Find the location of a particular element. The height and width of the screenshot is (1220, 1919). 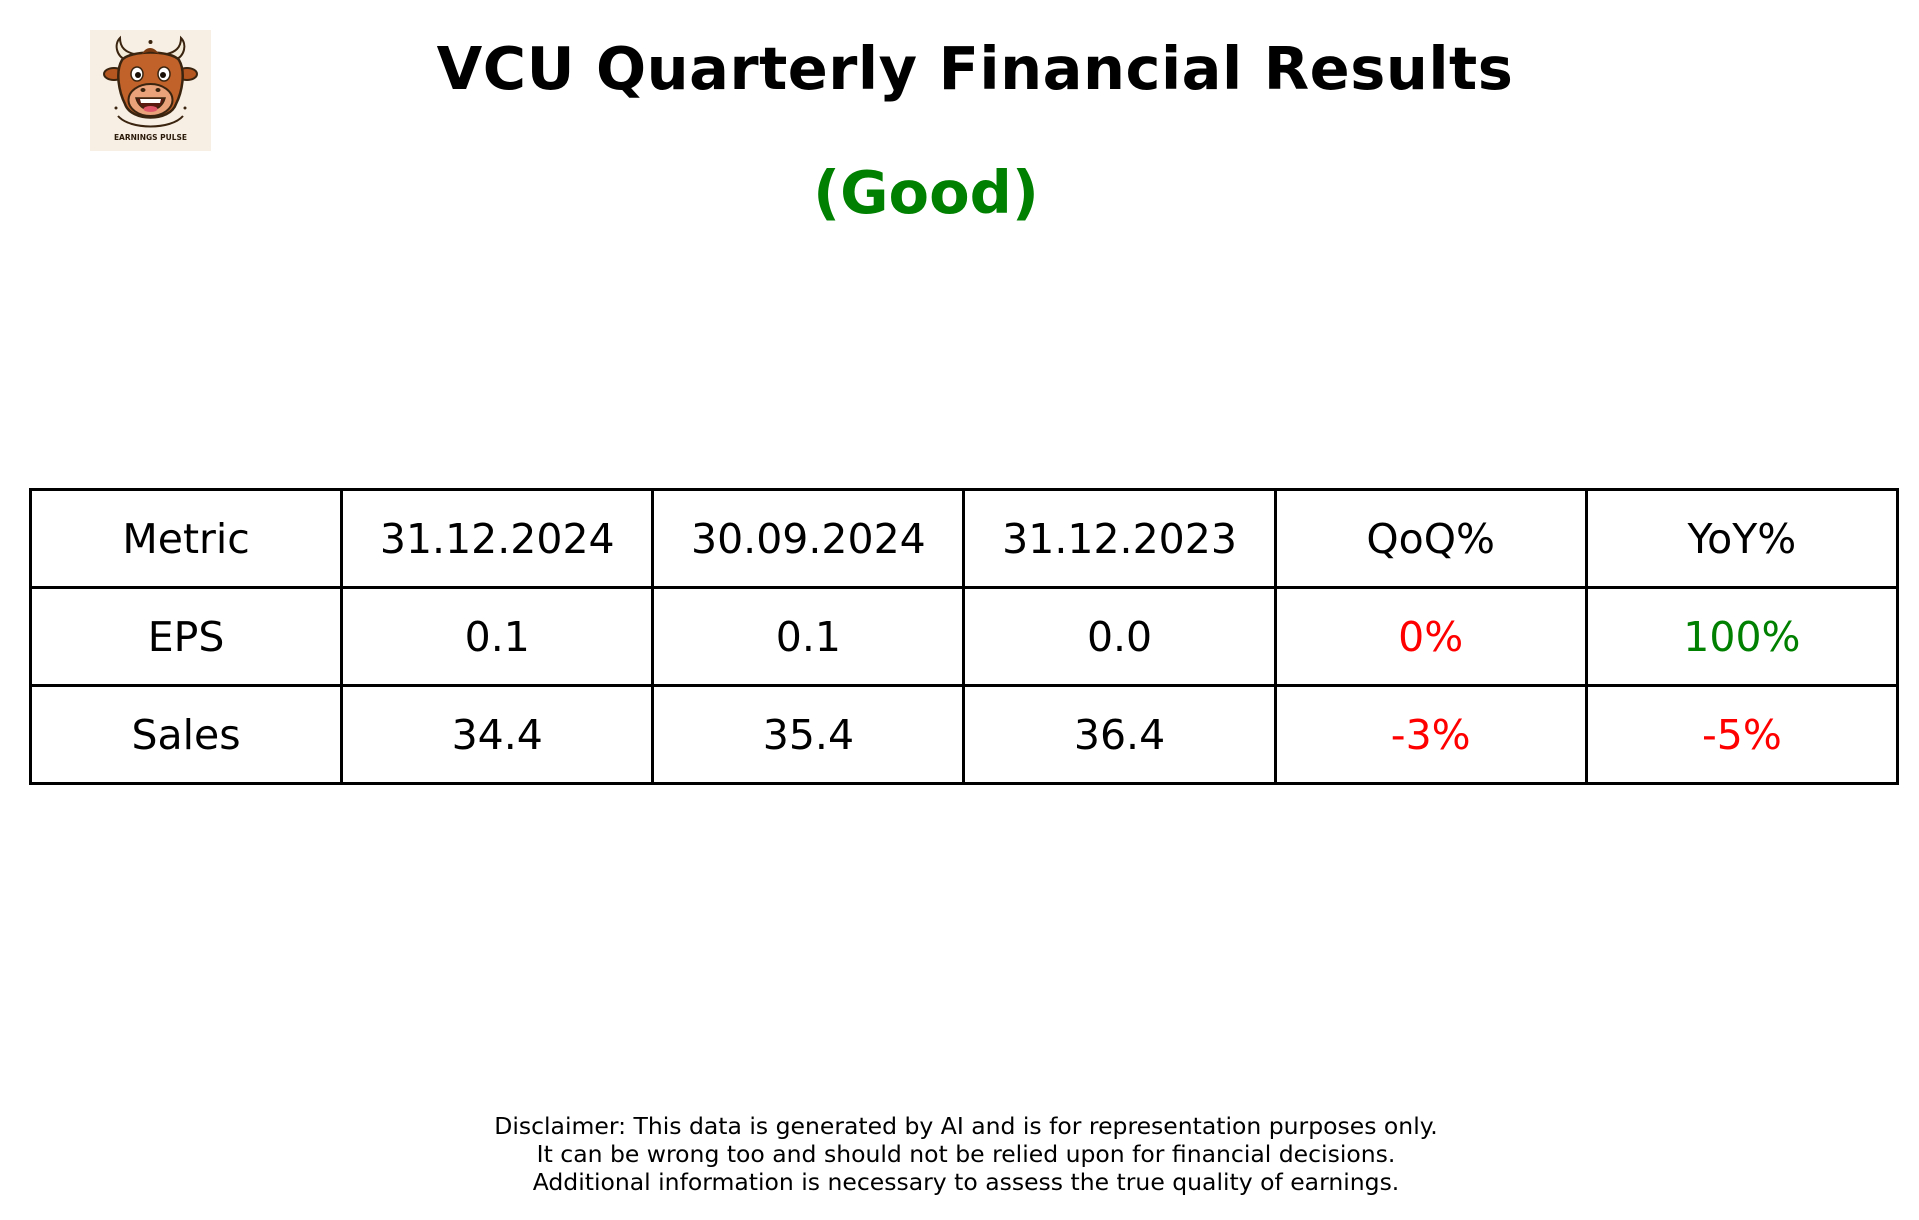

column-header: 30.09.2024 is located at coordinates (808, 538).